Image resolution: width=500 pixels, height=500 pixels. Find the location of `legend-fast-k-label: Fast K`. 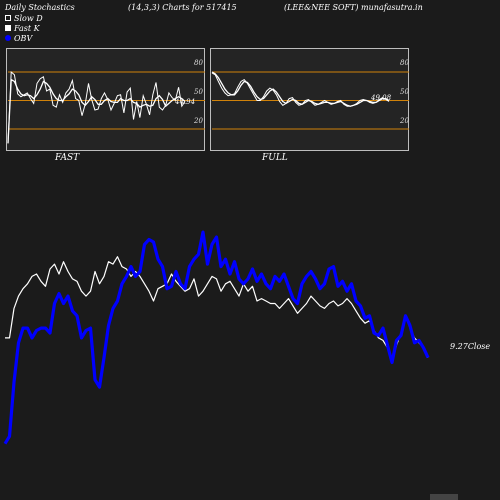

legend-fast-k-label: Fast K is located at coordinates (27, 28).